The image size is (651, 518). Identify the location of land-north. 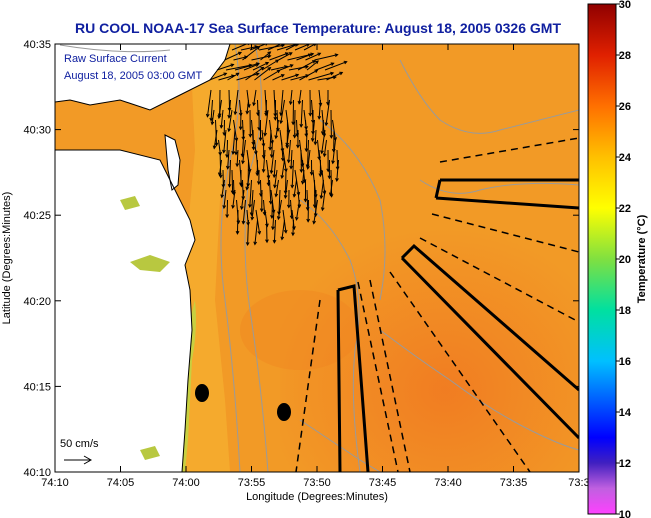
(142, 77).